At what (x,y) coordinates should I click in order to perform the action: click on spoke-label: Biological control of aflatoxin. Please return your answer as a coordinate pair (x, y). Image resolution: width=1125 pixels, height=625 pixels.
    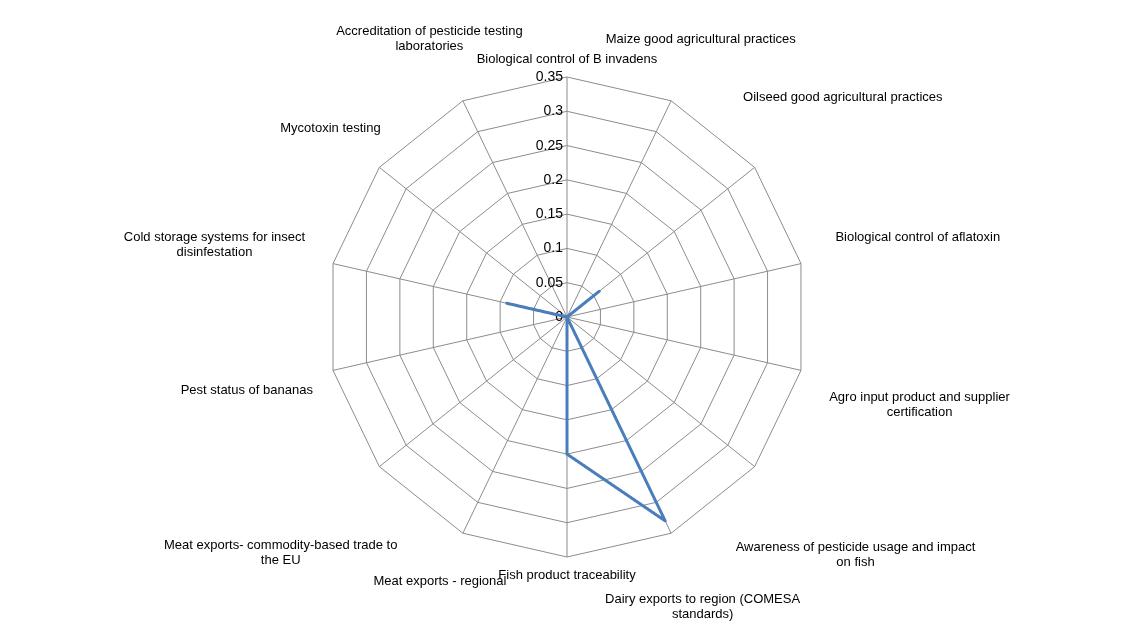
    Looking at the image, I should click on (918, 236).